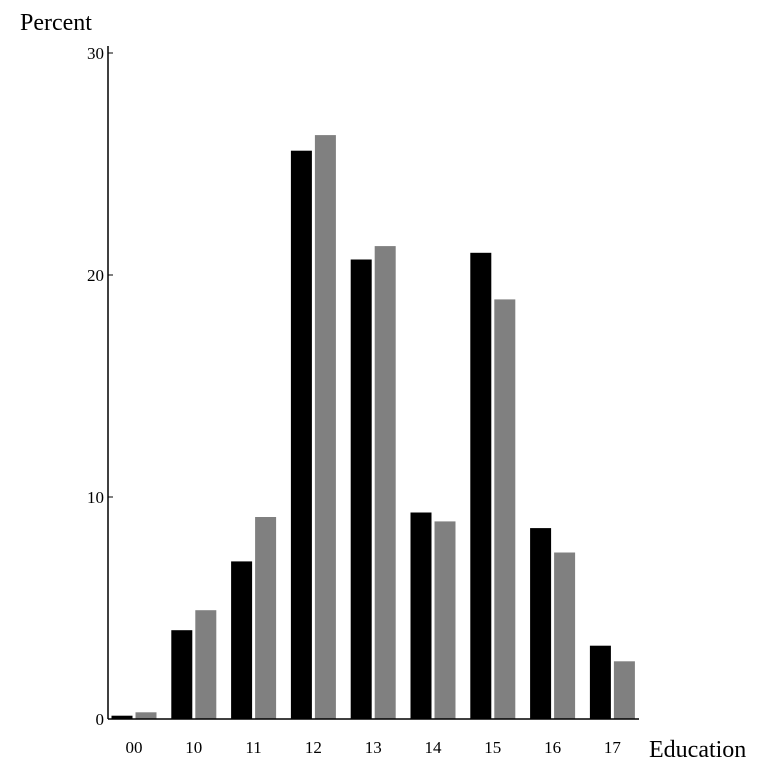 The height and width of the screenshot is (766, 781). I want to click on y-tick-label-30: 30, so click(95, 53).